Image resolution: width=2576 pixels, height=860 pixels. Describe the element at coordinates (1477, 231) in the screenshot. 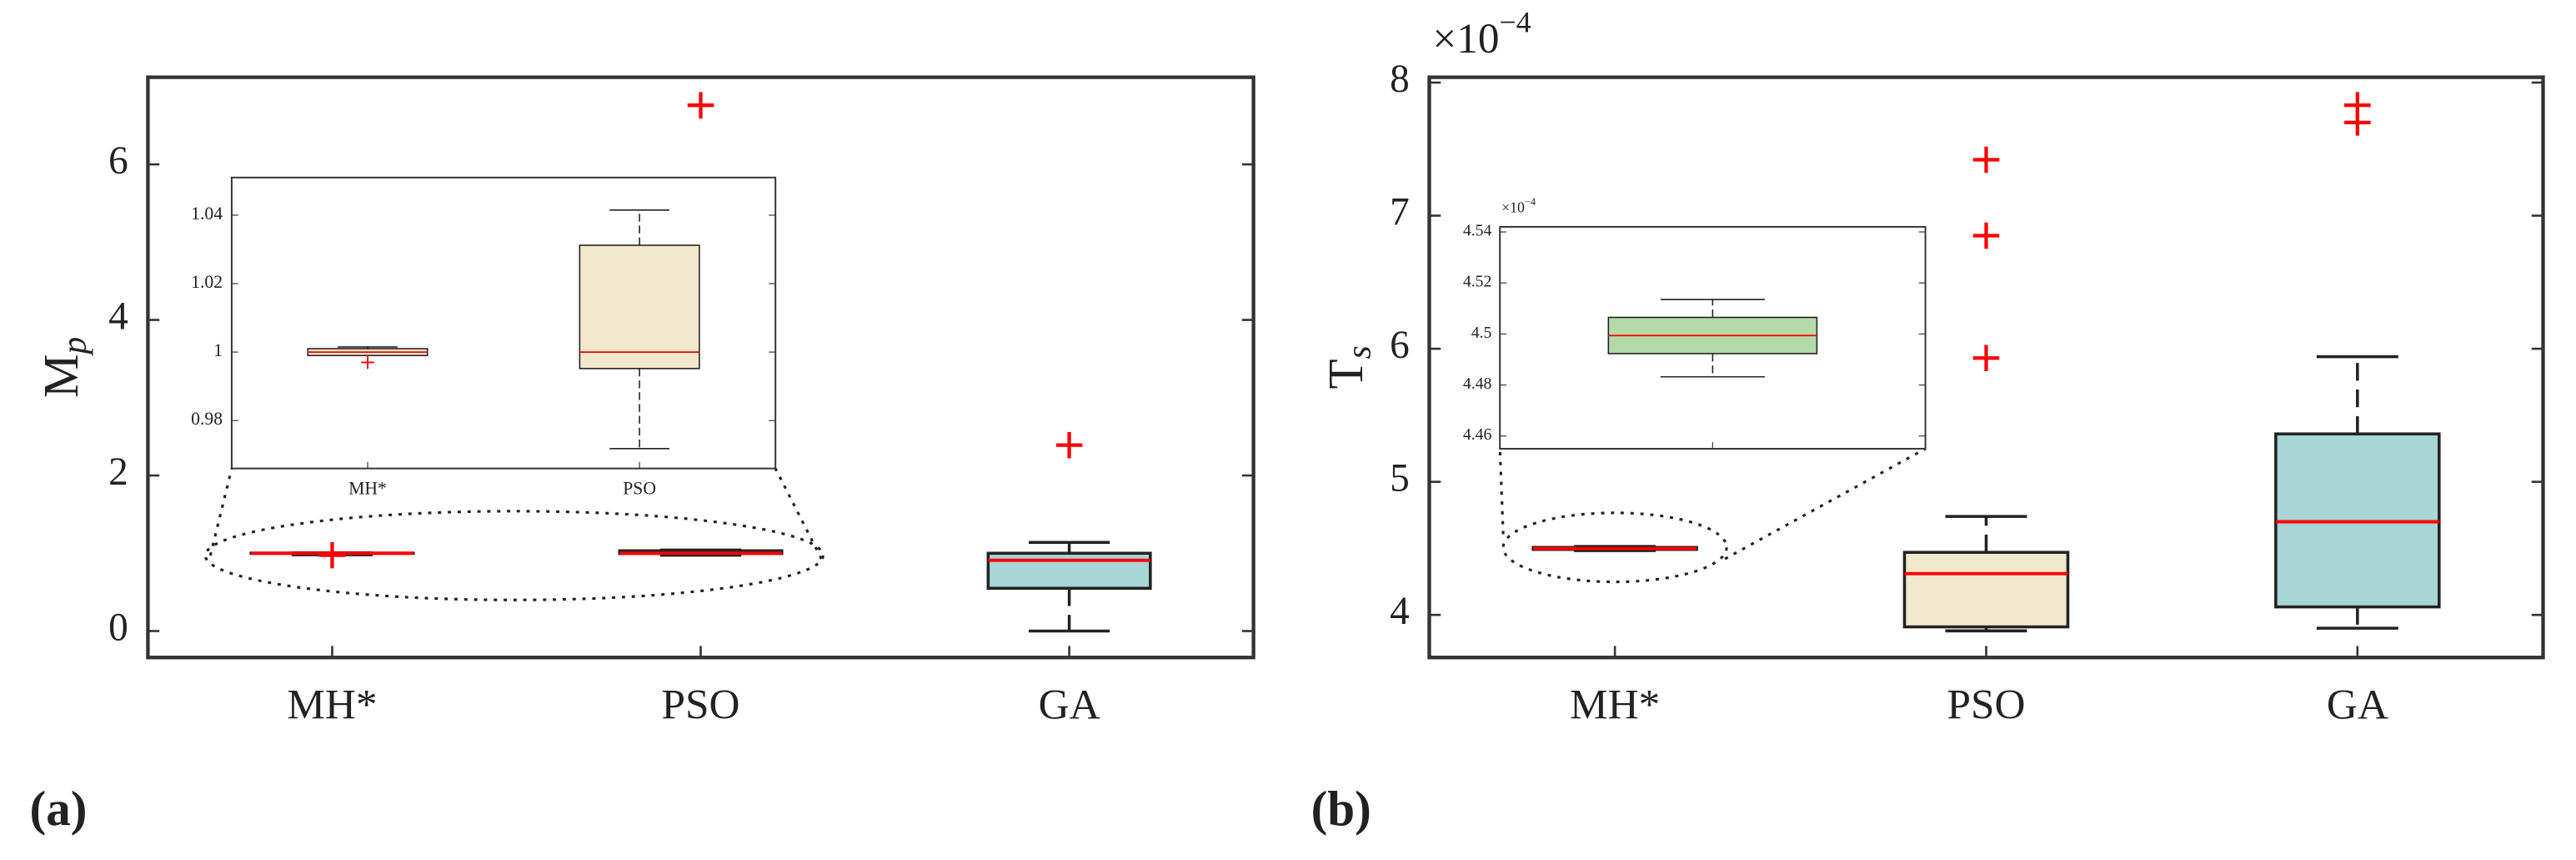

I see `y-tick-label: 4.54` at that location.